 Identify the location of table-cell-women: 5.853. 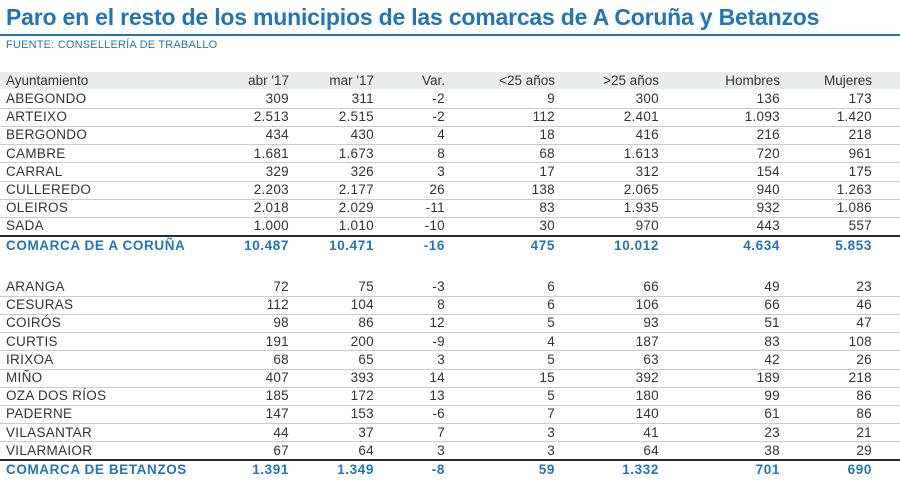
(853, 245).